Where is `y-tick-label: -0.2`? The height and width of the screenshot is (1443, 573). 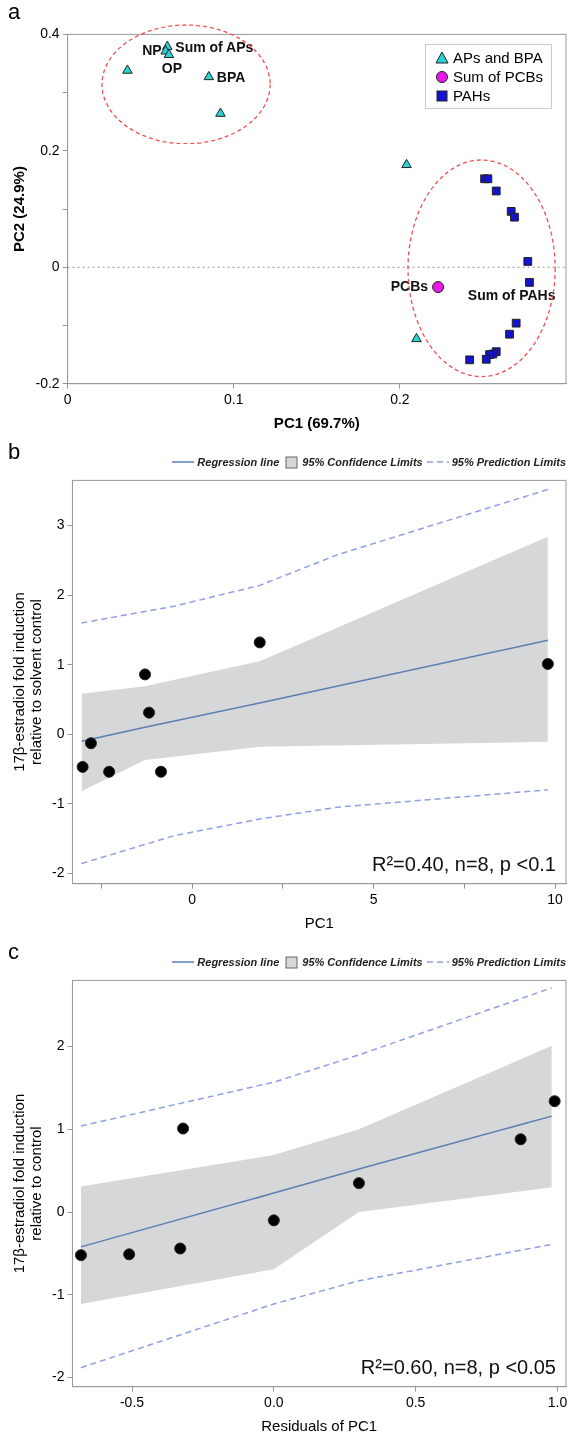
y-tick-label: -0.2 is located at coordinates (47, 382).